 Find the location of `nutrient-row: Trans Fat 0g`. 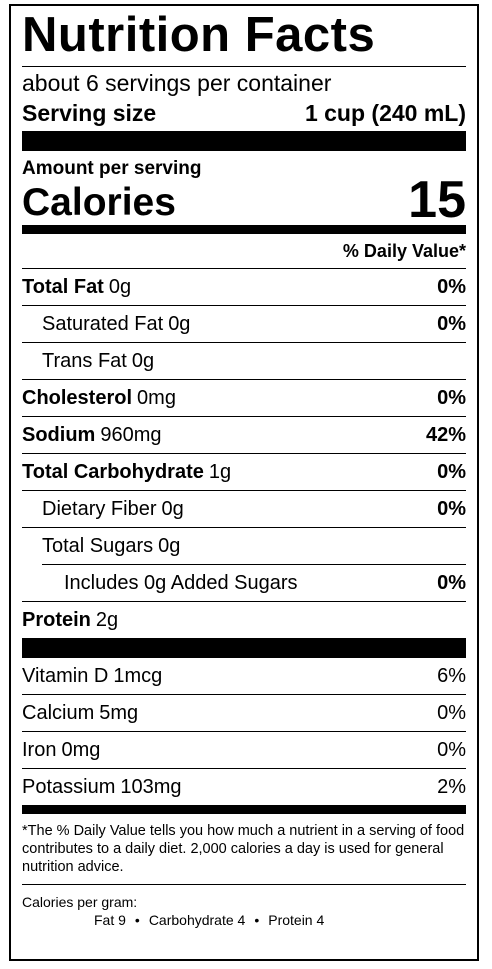

nutrient-row: Trans Fat 0g is located at coordinates (244, 361).